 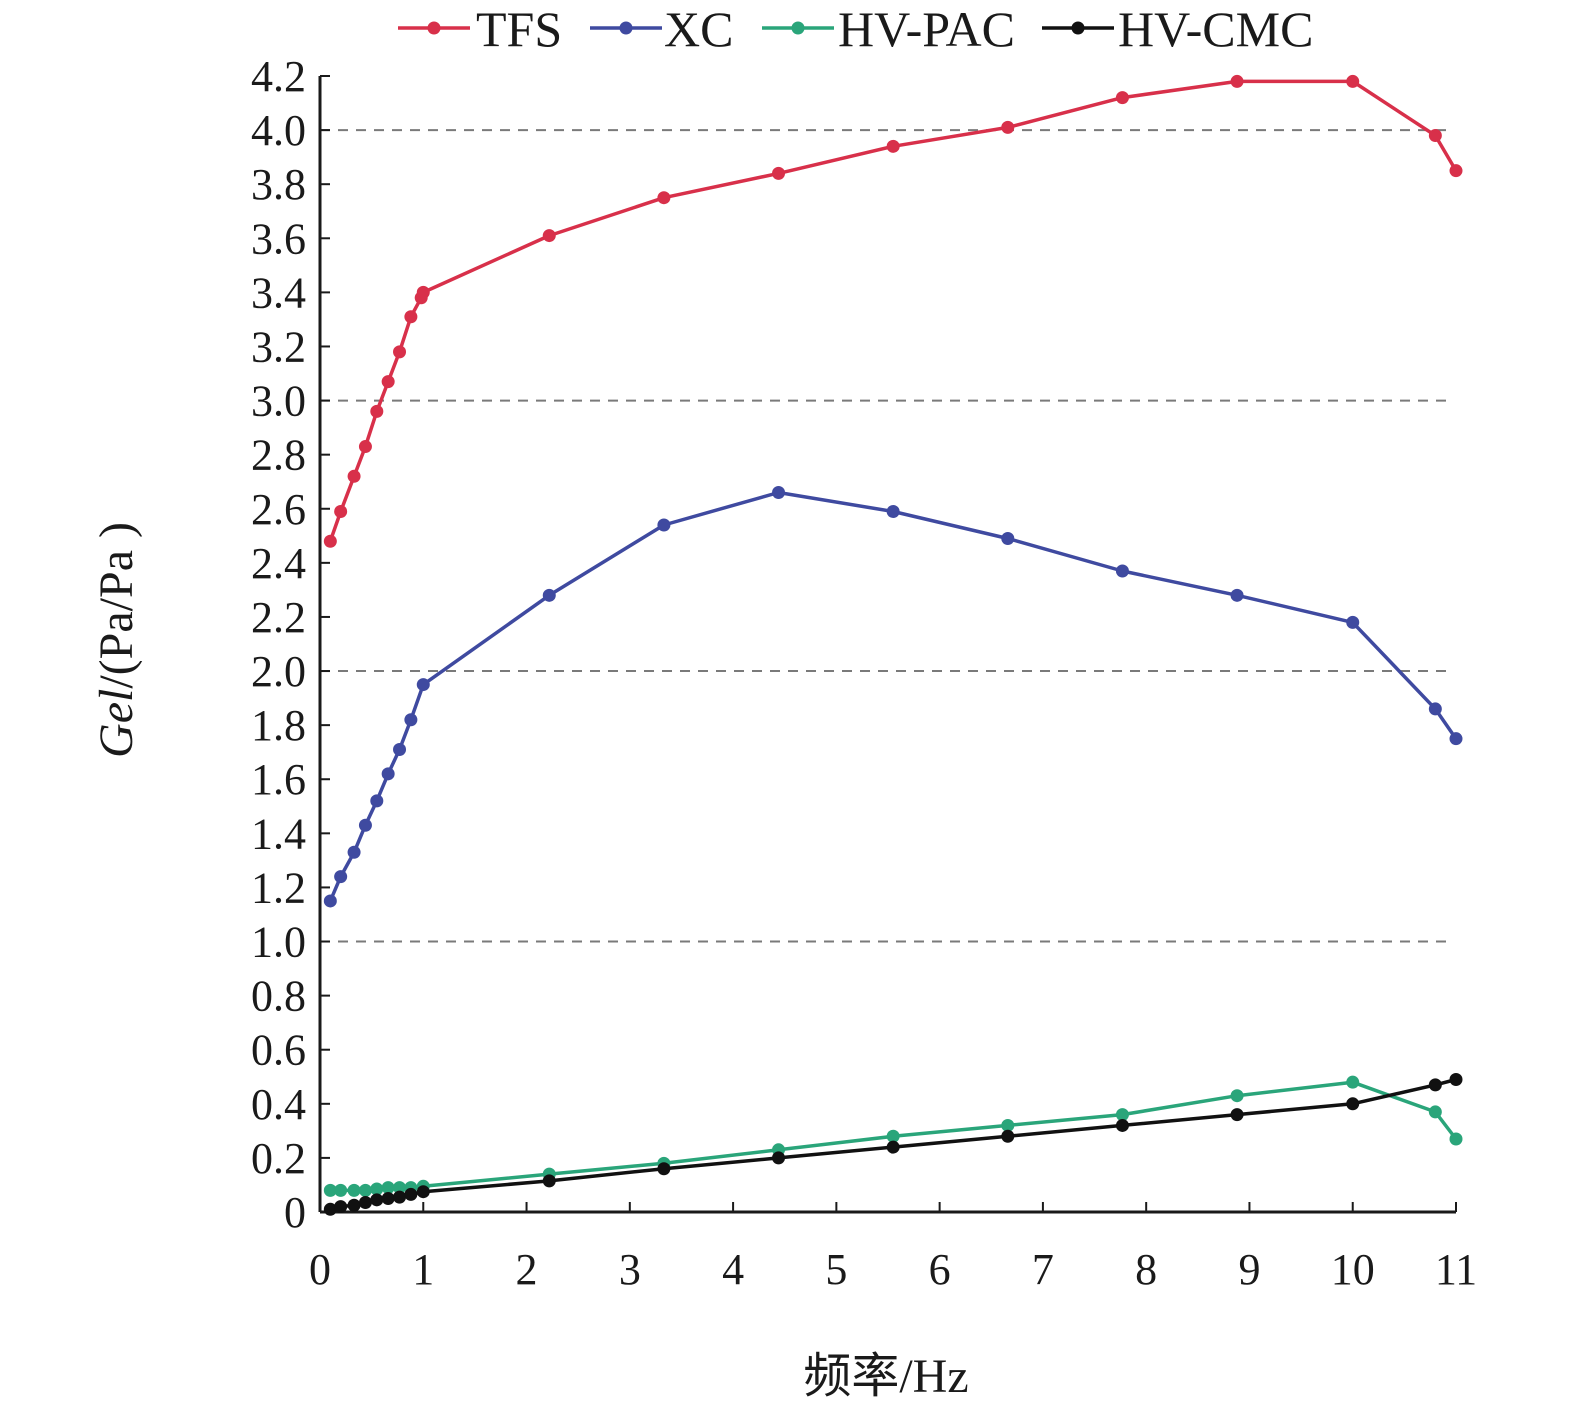 What do you see at coordinates (519, 29) in the screenshot?
I see `legend-label-tfs: TFS` at bounding box center [519, 29].